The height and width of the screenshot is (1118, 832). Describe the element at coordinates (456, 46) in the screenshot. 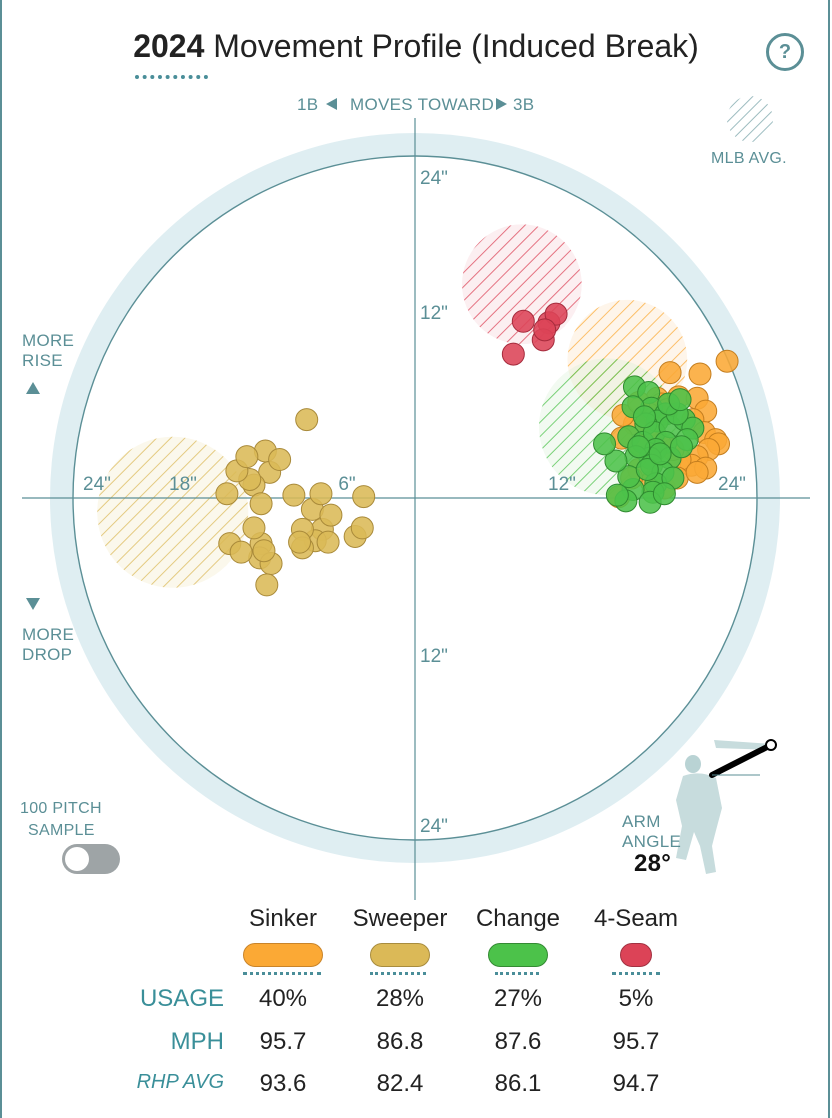

I see `title-text: Movement Profile (Induced Break)` at that location.